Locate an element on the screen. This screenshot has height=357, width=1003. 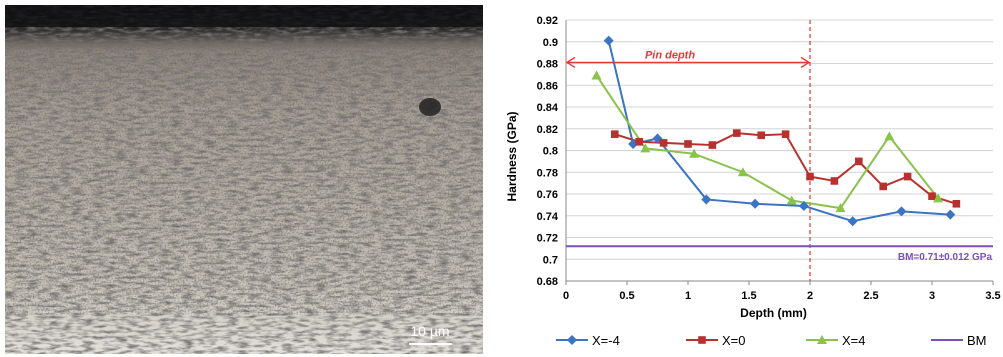
legend-x-0-label: X=0 is located at coordinates (734, 340).